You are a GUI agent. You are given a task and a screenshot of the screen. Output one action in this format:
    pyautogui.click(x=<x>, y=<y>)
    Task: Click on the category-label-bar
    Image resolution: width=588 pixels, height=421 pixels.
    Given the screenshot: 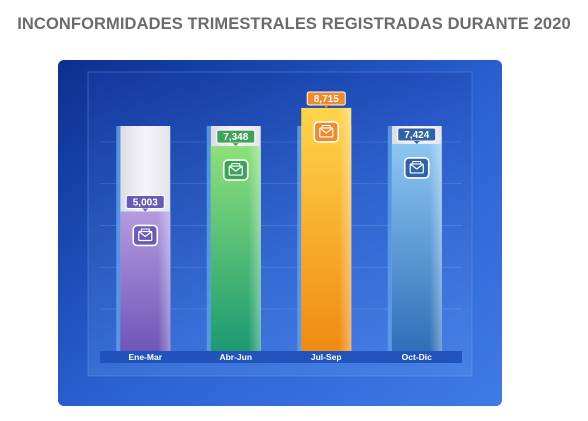 What is the action you would take?
    pyautogui.click(x=281, y=357)
    